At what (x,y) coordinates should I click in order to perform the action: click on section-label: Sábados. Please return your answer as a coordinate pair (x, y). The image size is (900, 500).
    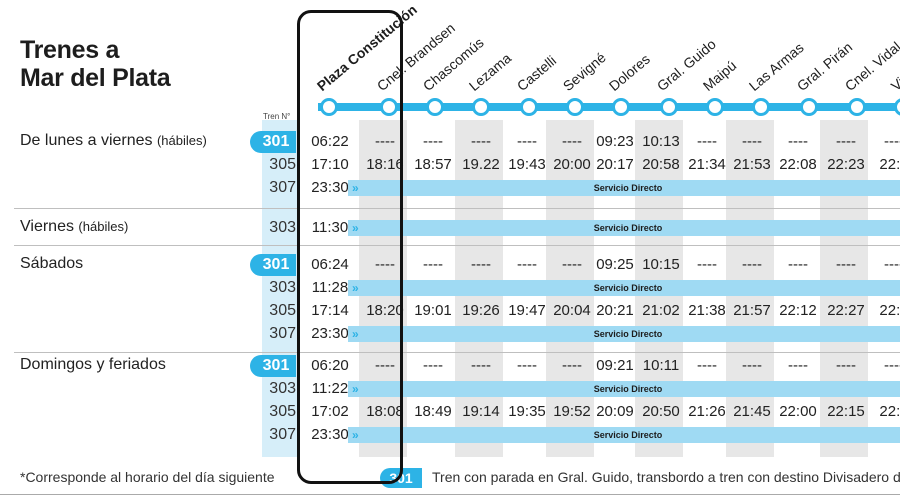
    Looking at the image, I should click on (51, 264).